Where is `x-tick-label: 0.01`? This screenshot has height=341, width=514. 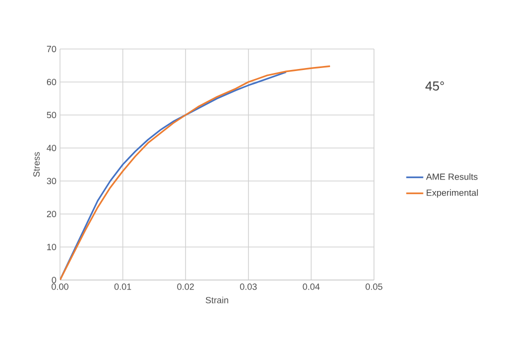 x-tick-label: 0.01 is located at coordinates (123, 287).